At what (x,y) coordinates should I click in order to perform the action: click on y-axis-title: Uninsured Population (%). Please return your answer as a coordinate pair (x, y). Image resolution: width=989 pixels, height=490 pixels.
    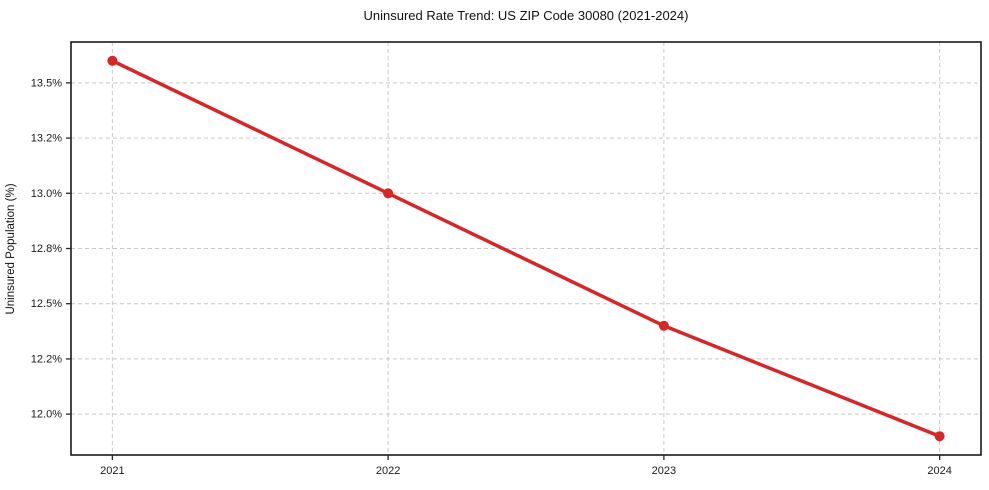
    Looking at the image, I should click on (11, 248).